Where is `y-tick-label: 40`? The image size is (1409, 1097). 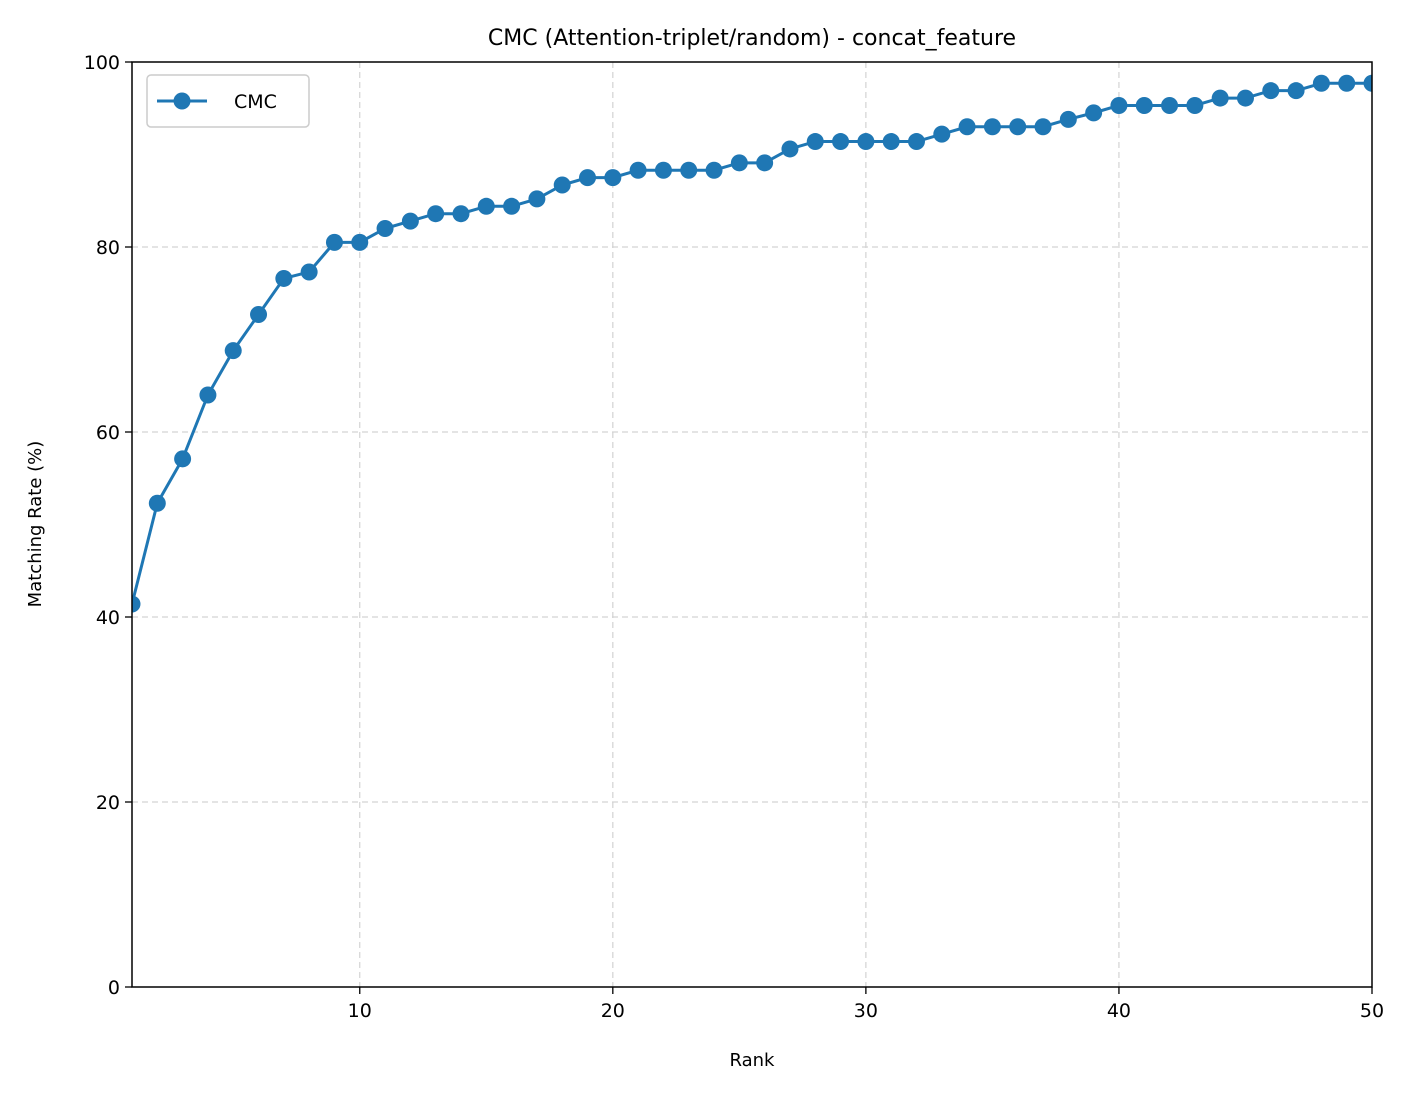 y-tick-label: 40 is located at coordinates (108, 618).